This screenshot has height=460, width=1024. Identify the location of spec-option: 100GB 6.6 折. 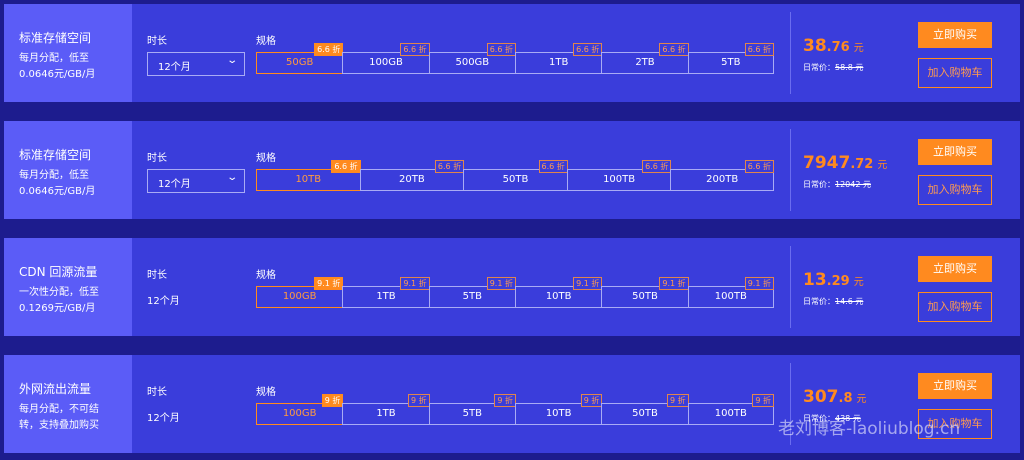
(386, 58).